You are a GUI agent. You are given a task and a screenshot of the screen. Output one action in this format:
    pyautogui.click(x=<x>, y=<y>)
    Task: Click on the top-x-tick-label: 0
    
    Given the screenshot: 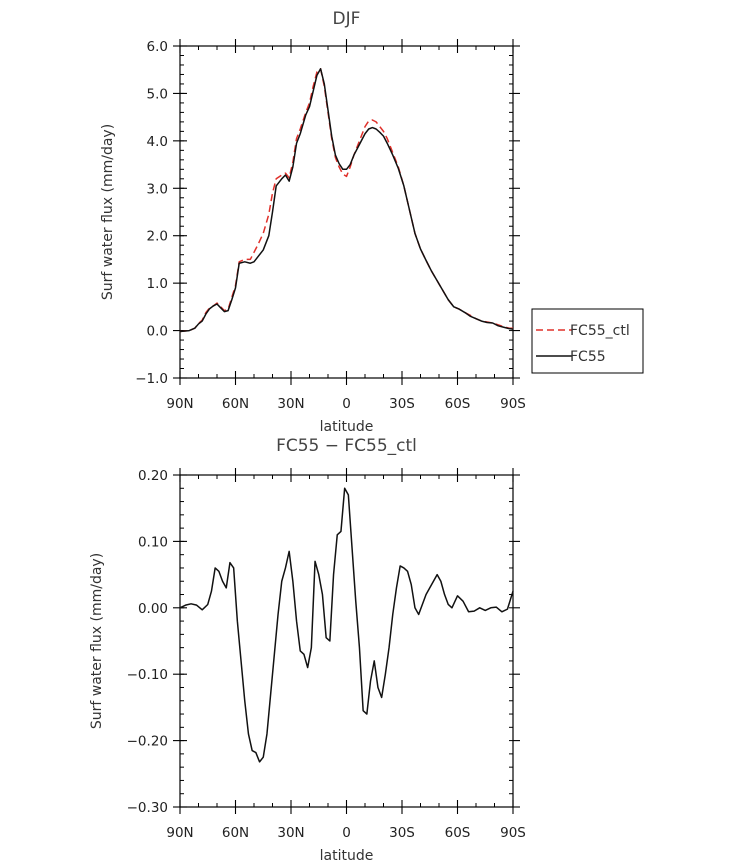 What is the action you would take?
    pyautogui.click(x=346, y=404)
    